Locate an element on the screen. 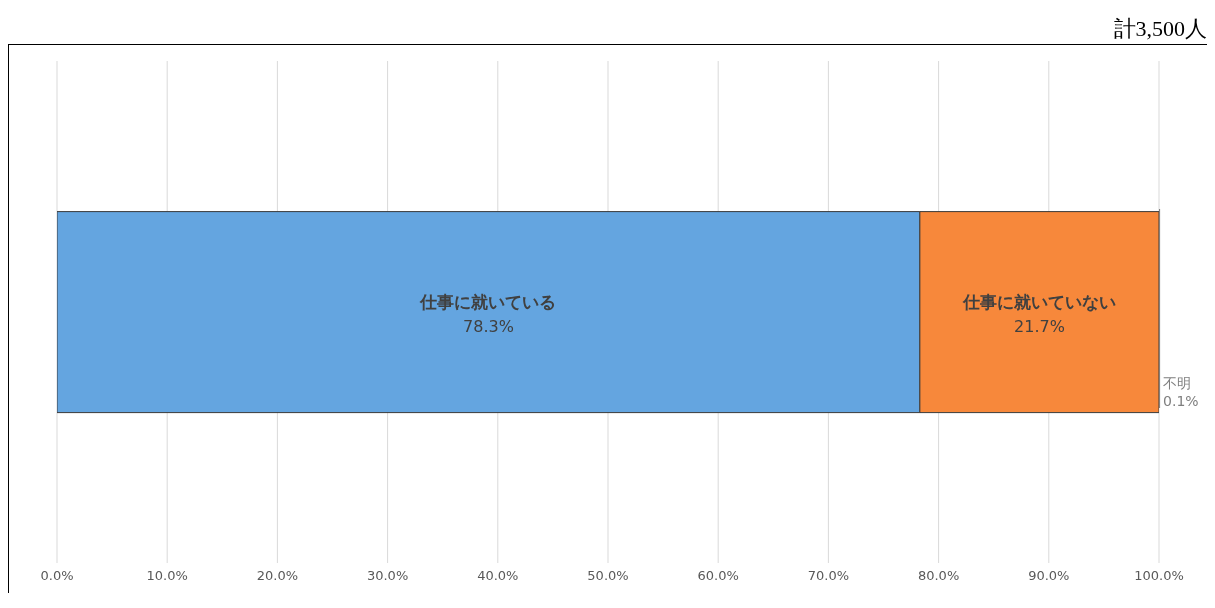 The width and height of the screenshot is (1215, 608). x-tick-label: 0.0% is located at coordinates (57, 576).